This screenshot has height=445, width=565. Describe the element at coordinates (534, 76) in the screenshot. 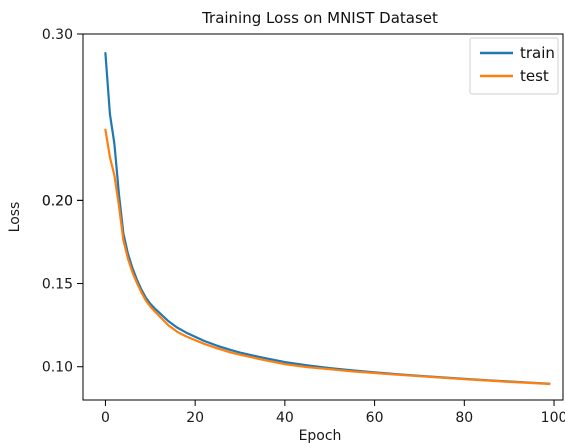

I see `legend-label-test: test` at that location.